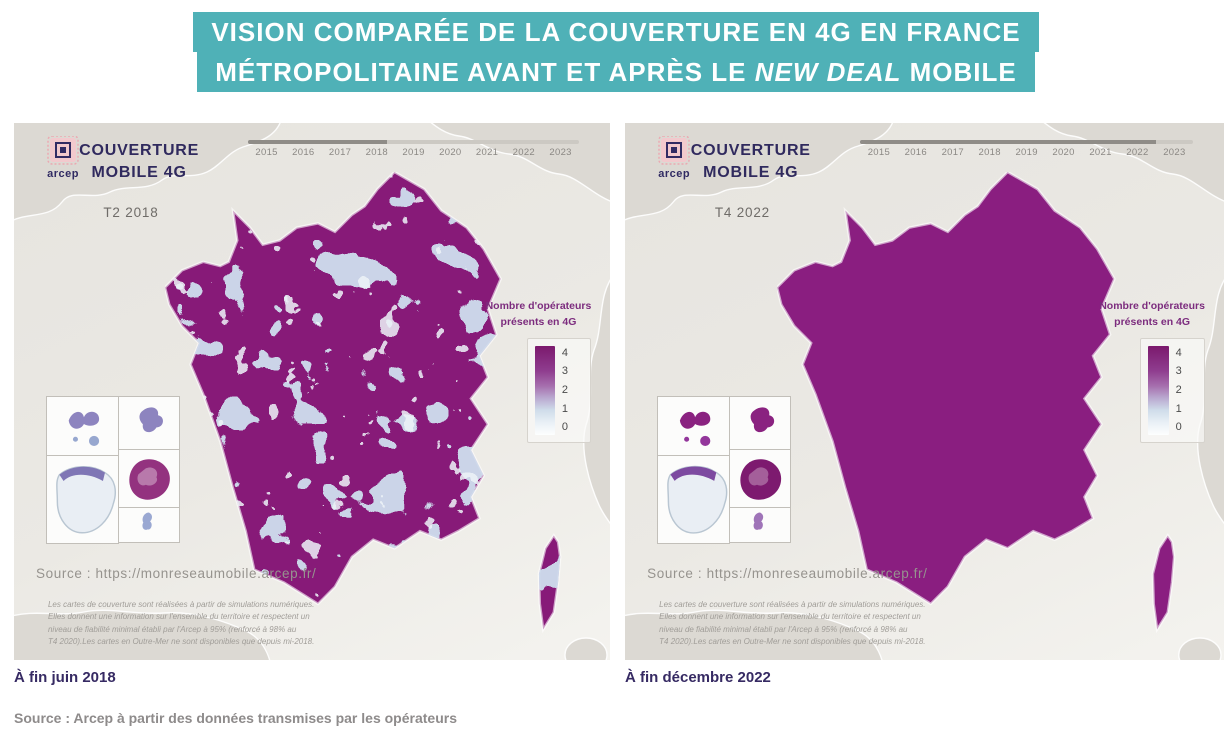 This screenshot has height=738, width=1232. I want to click on period-label: T4 2022, so click(742, 212).